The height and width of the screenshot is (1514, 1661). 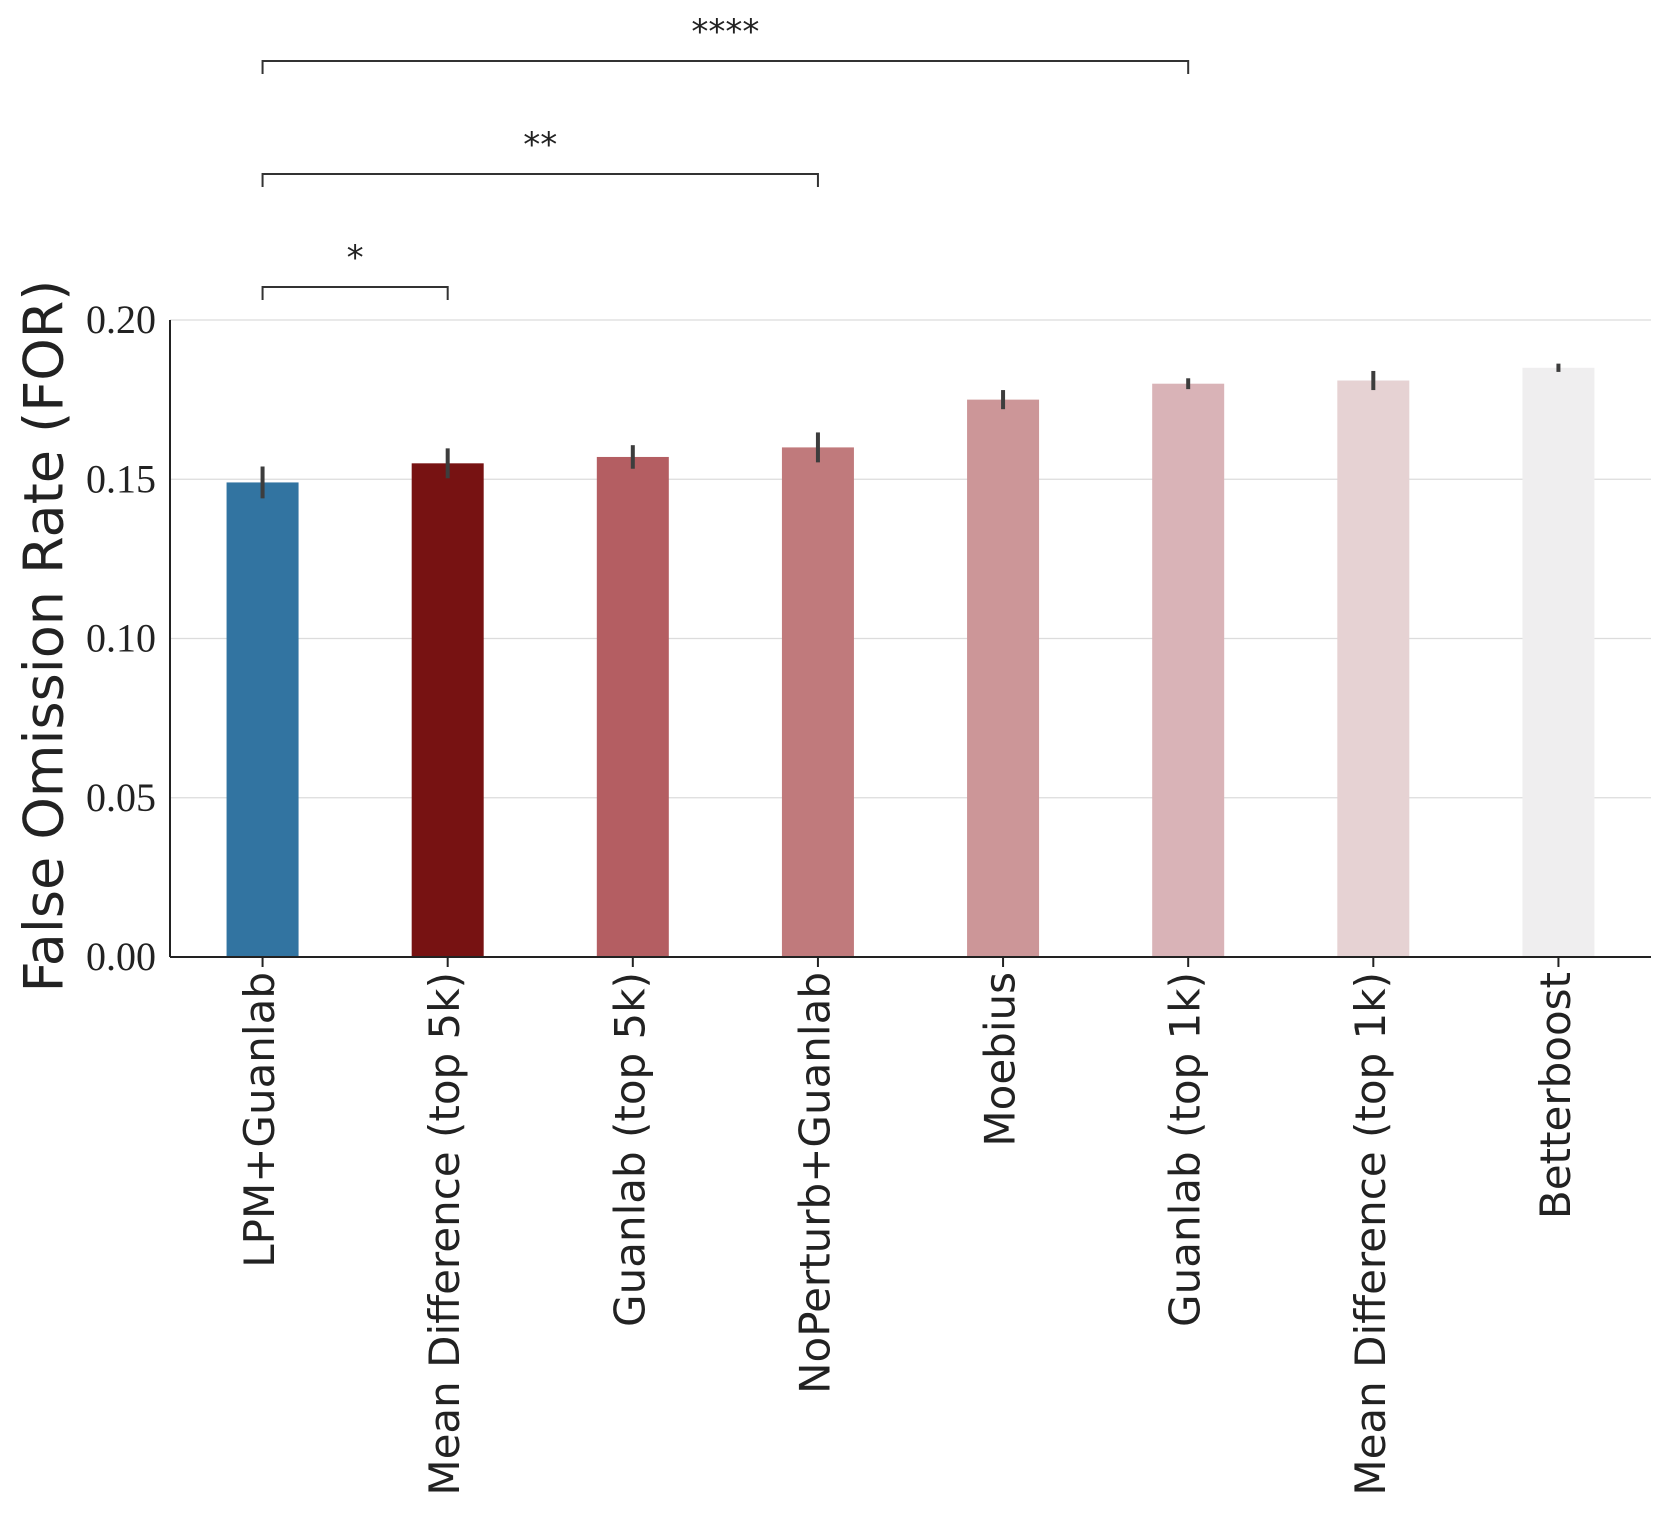 What do you see at coordinates (1185, 1149) in the screenshot?
I see `x-tick-label: Guanlab (top 1k)` at bounding box center [1185, 1149].